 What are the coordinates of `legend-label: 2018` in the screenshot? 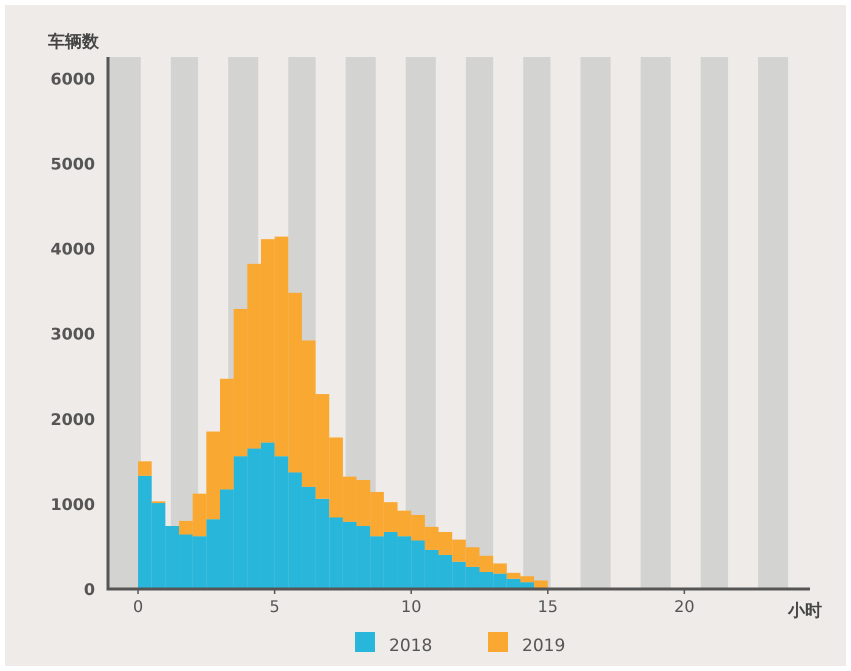 It's located at (410, 646).